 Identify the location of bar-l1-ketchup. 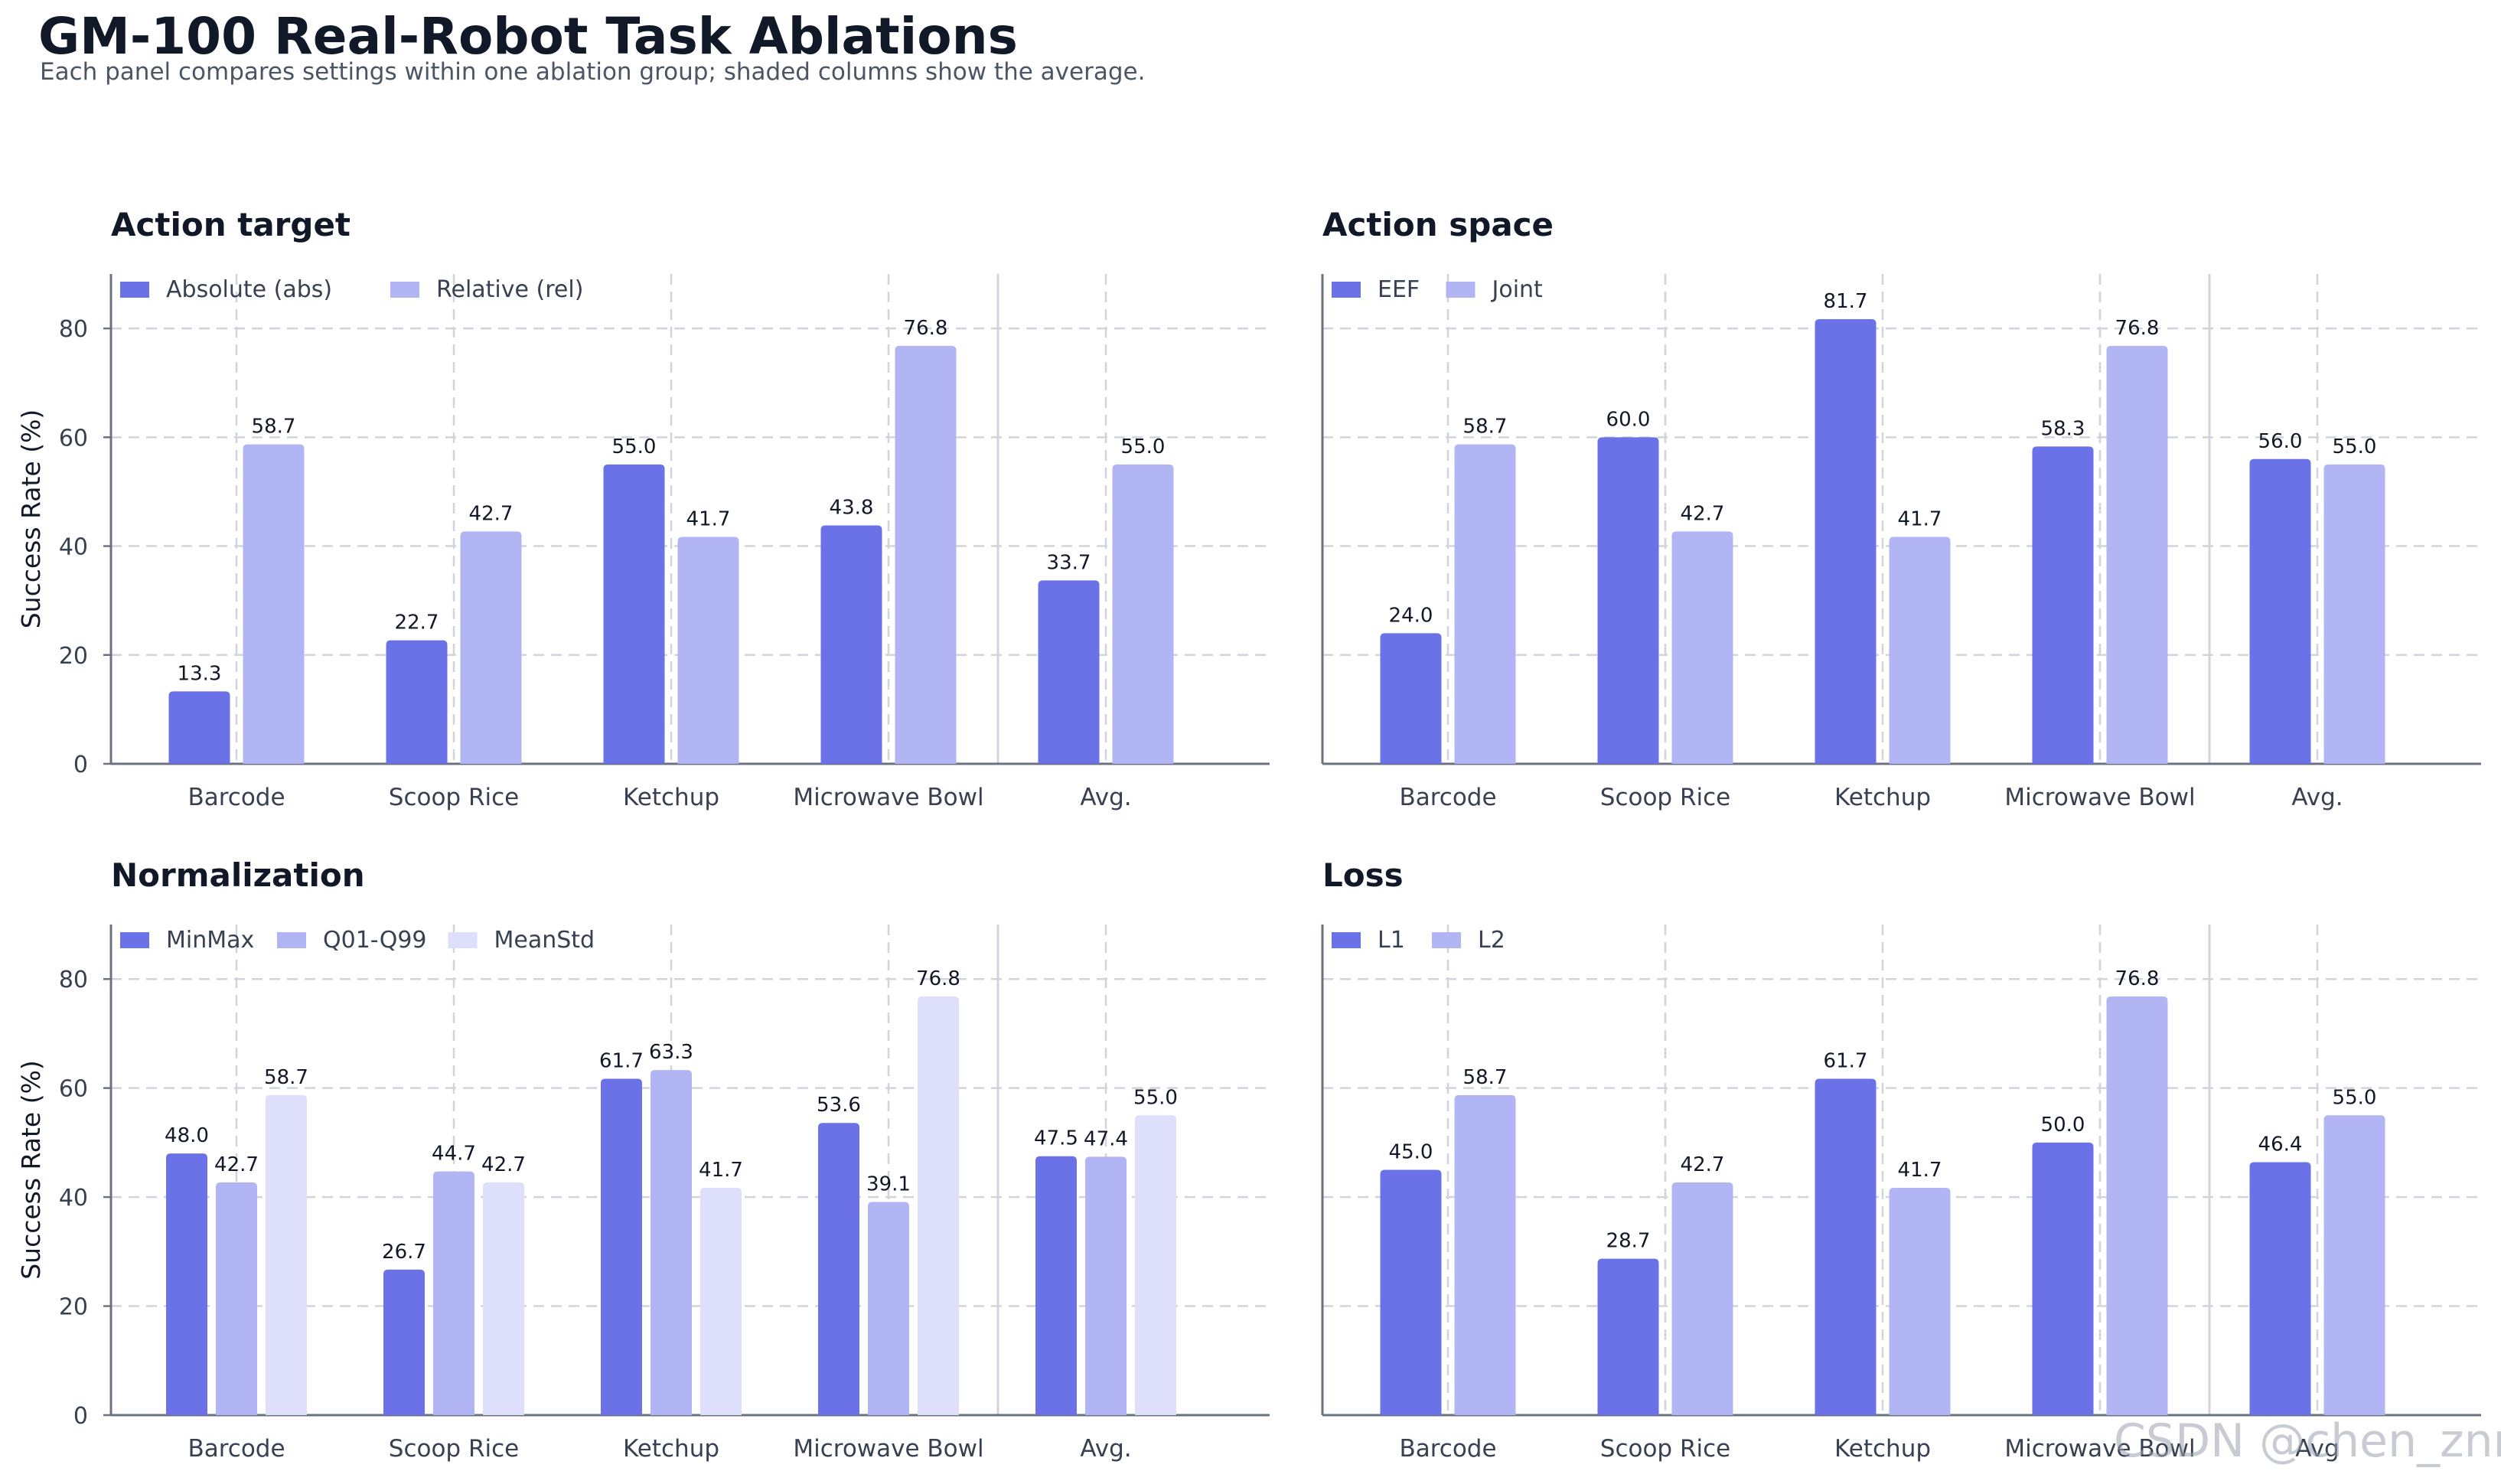
(1846, 1246).